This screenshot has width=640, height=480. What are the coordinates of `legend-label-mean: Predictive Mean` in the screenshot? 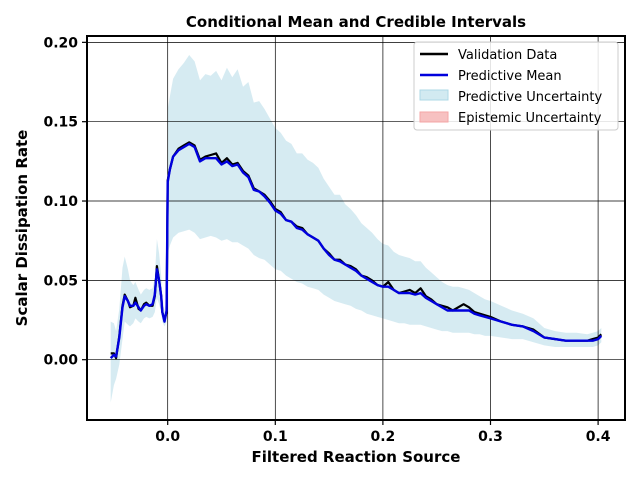 It's located at (510, 76).